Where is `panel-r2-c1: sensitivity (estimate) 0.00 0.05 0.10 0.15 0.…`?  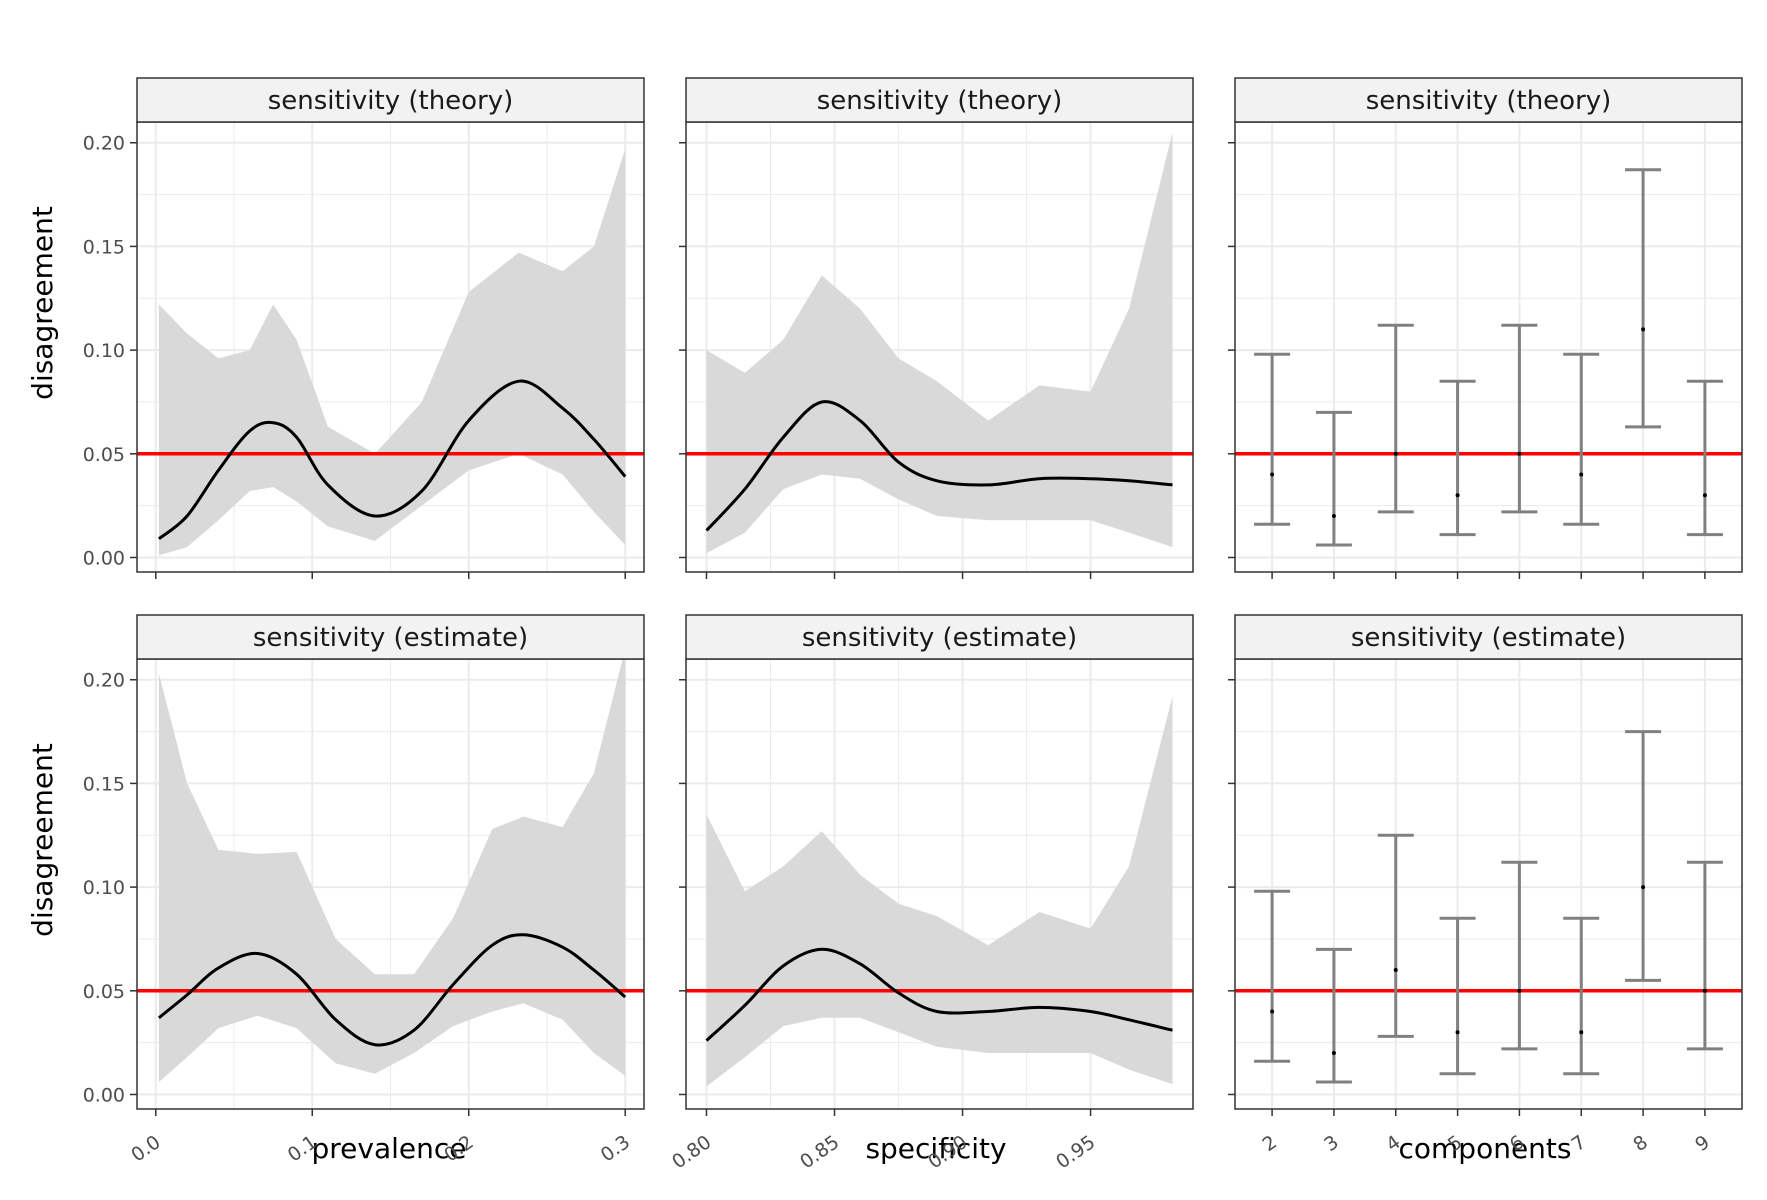
panel-r2-c1: sensitivity (estimate) 0.00 0.05 0.10 0.15 0.… is located at coordinates (364, 890).